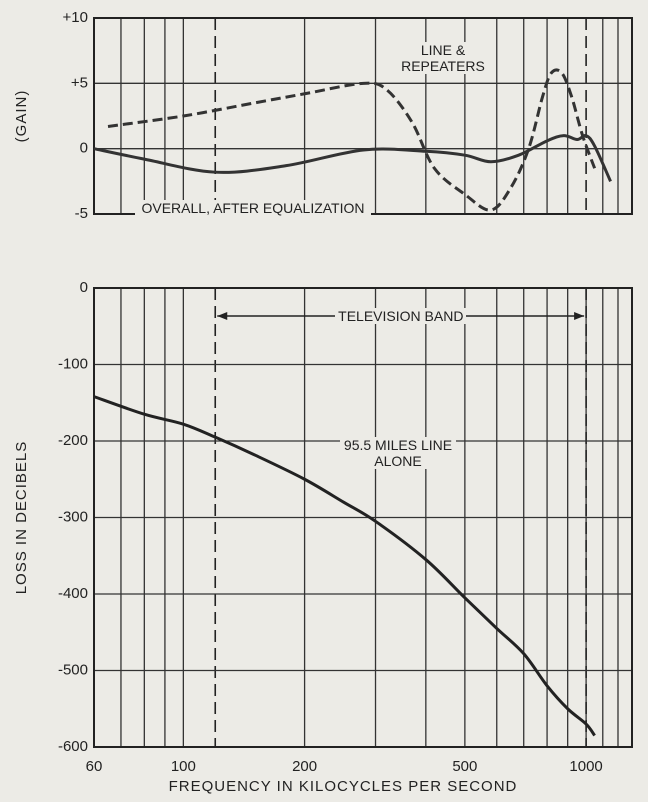 This screenshot has width=648, height=802. What do you see at coordinates (73, 669) in the screenshot?
I see `y-tick-label: -500` at bounding box center [73, 669].